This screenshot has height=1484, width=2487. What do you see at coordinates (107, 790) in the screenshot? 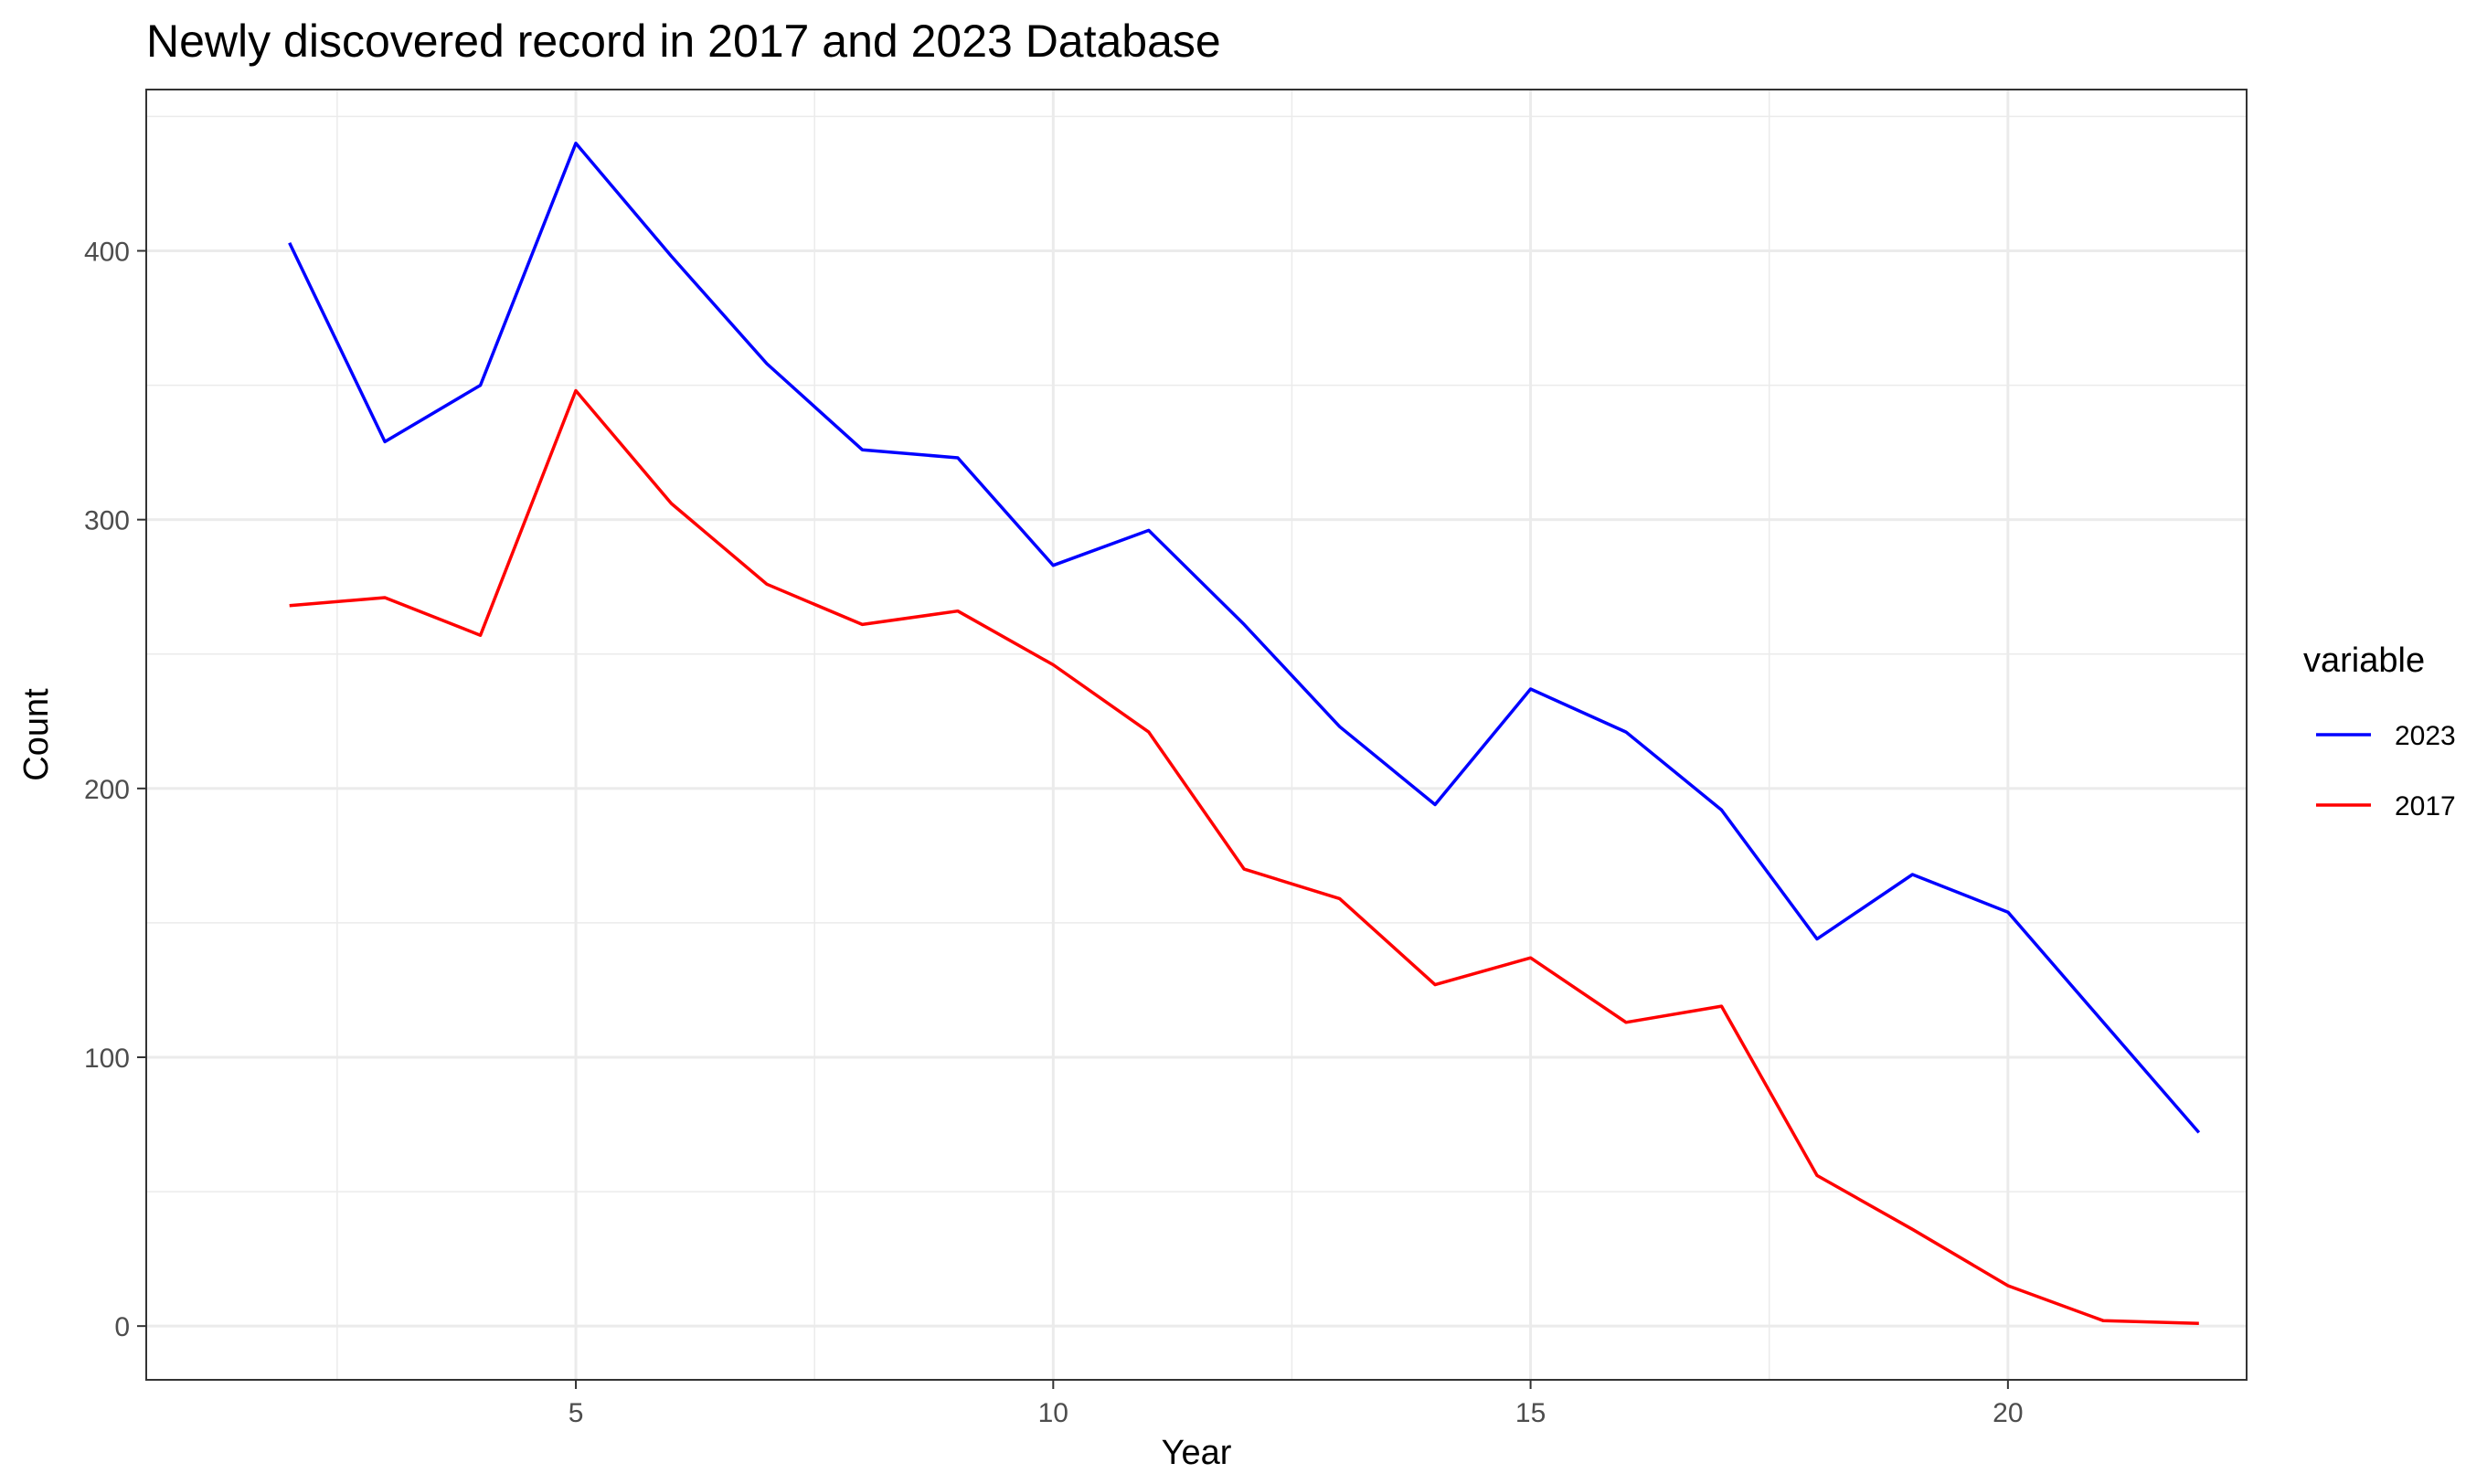
I see `y-tick-label: 200` at bounding box center [107, 790].